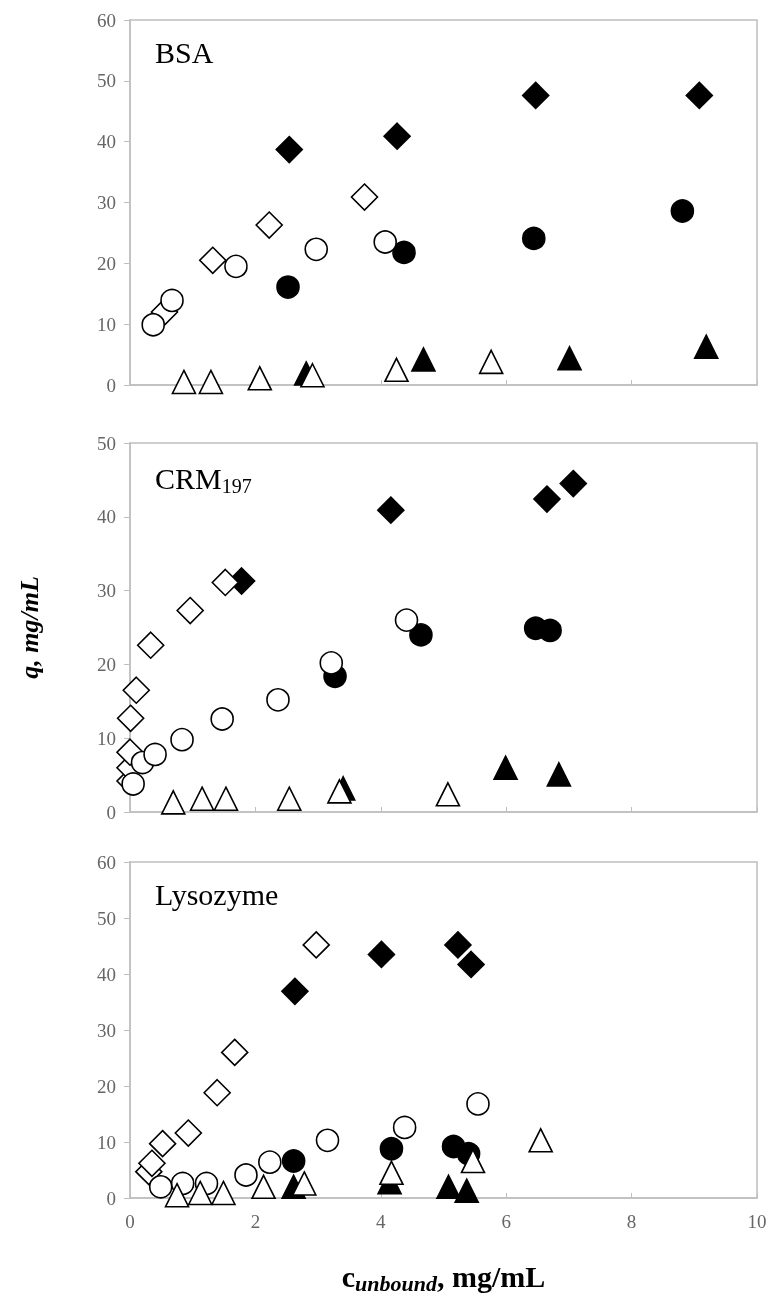 Image resolution: width=771 pixels, height=1299 pixels. Describe the element at coordinates (255, 1221) in the screenshot. I see `x-tick-label: 2` at that location.